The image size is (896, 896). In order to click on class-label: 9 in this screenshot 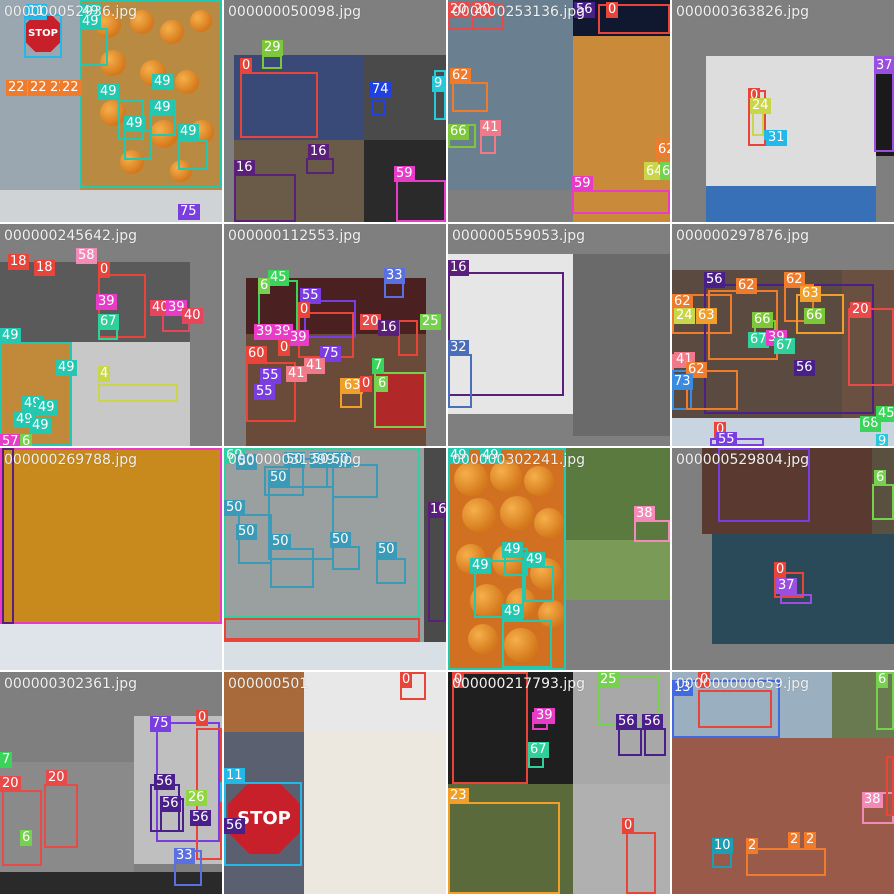, I will do `click(438, 84)`.